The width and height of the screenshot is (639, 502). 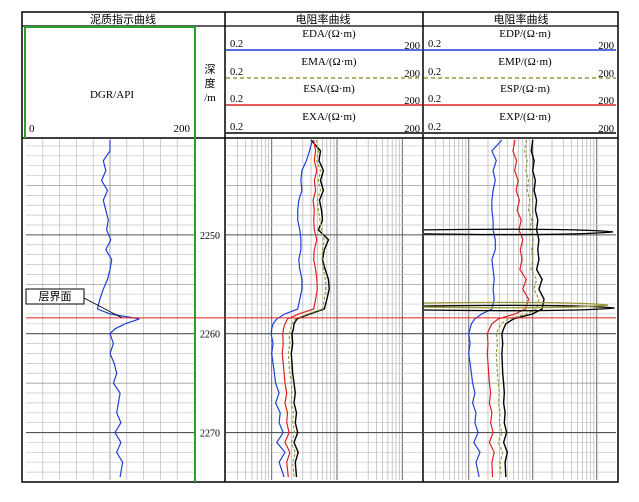 I want to click on curve-edp, so click(x=485, y=308).